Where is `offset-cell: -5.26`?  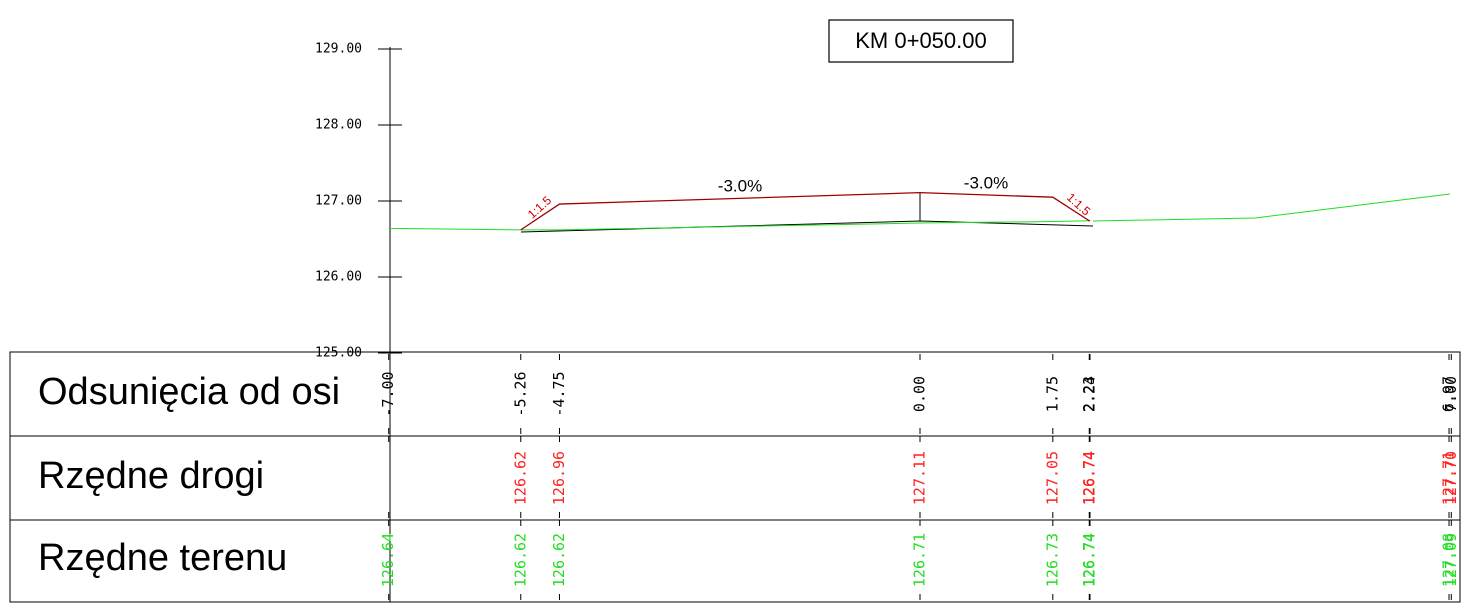 offset-cell: -5.26 is located at coordinates (520, 393).